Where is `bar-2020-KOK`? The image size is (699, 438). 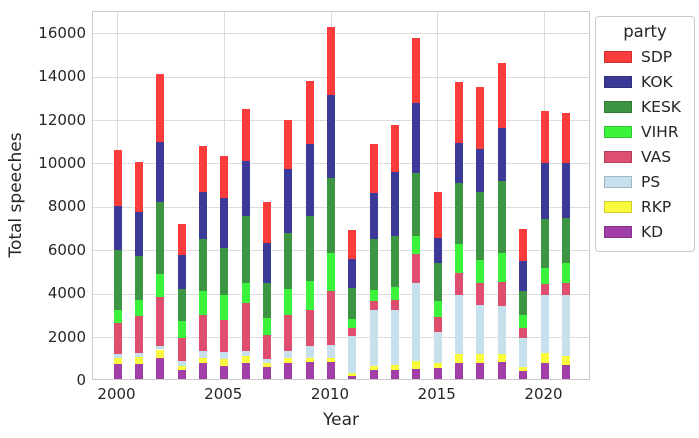
bar-2020-KOK is located at coordinates (544, 191).